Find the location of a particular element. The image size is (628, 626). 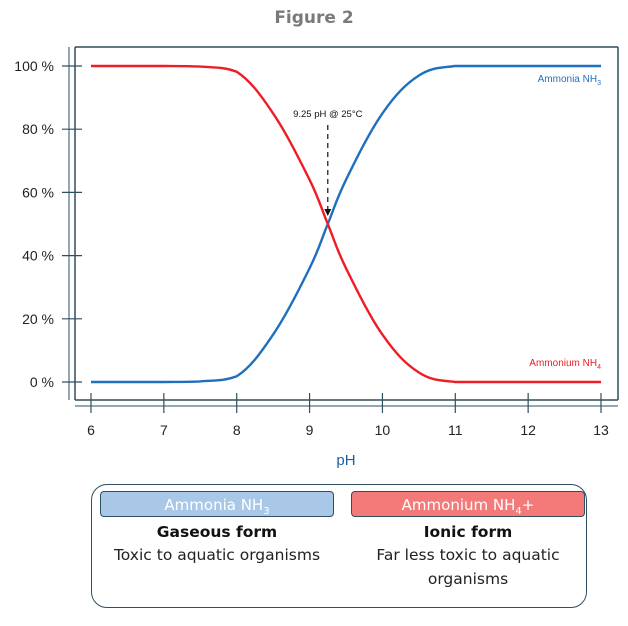

ammonium-badge: Ammonium NH4+ is located at coordinates (468, 504).